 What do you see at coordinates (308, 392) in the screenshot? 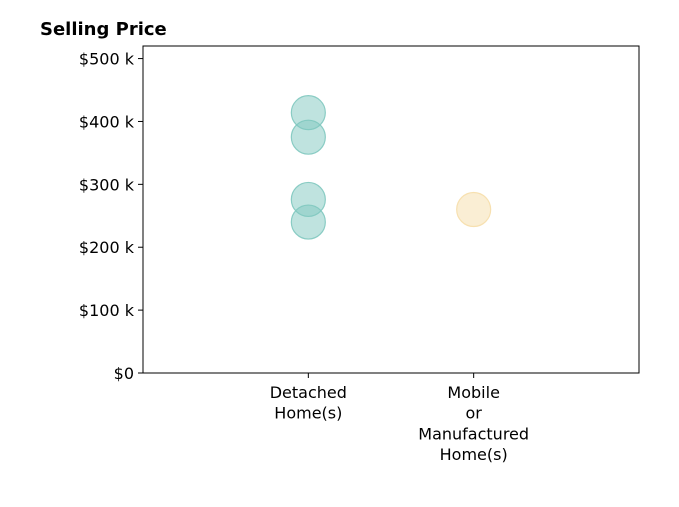
I see `x-tick-label: Detached` at bounding box center [308, 392].